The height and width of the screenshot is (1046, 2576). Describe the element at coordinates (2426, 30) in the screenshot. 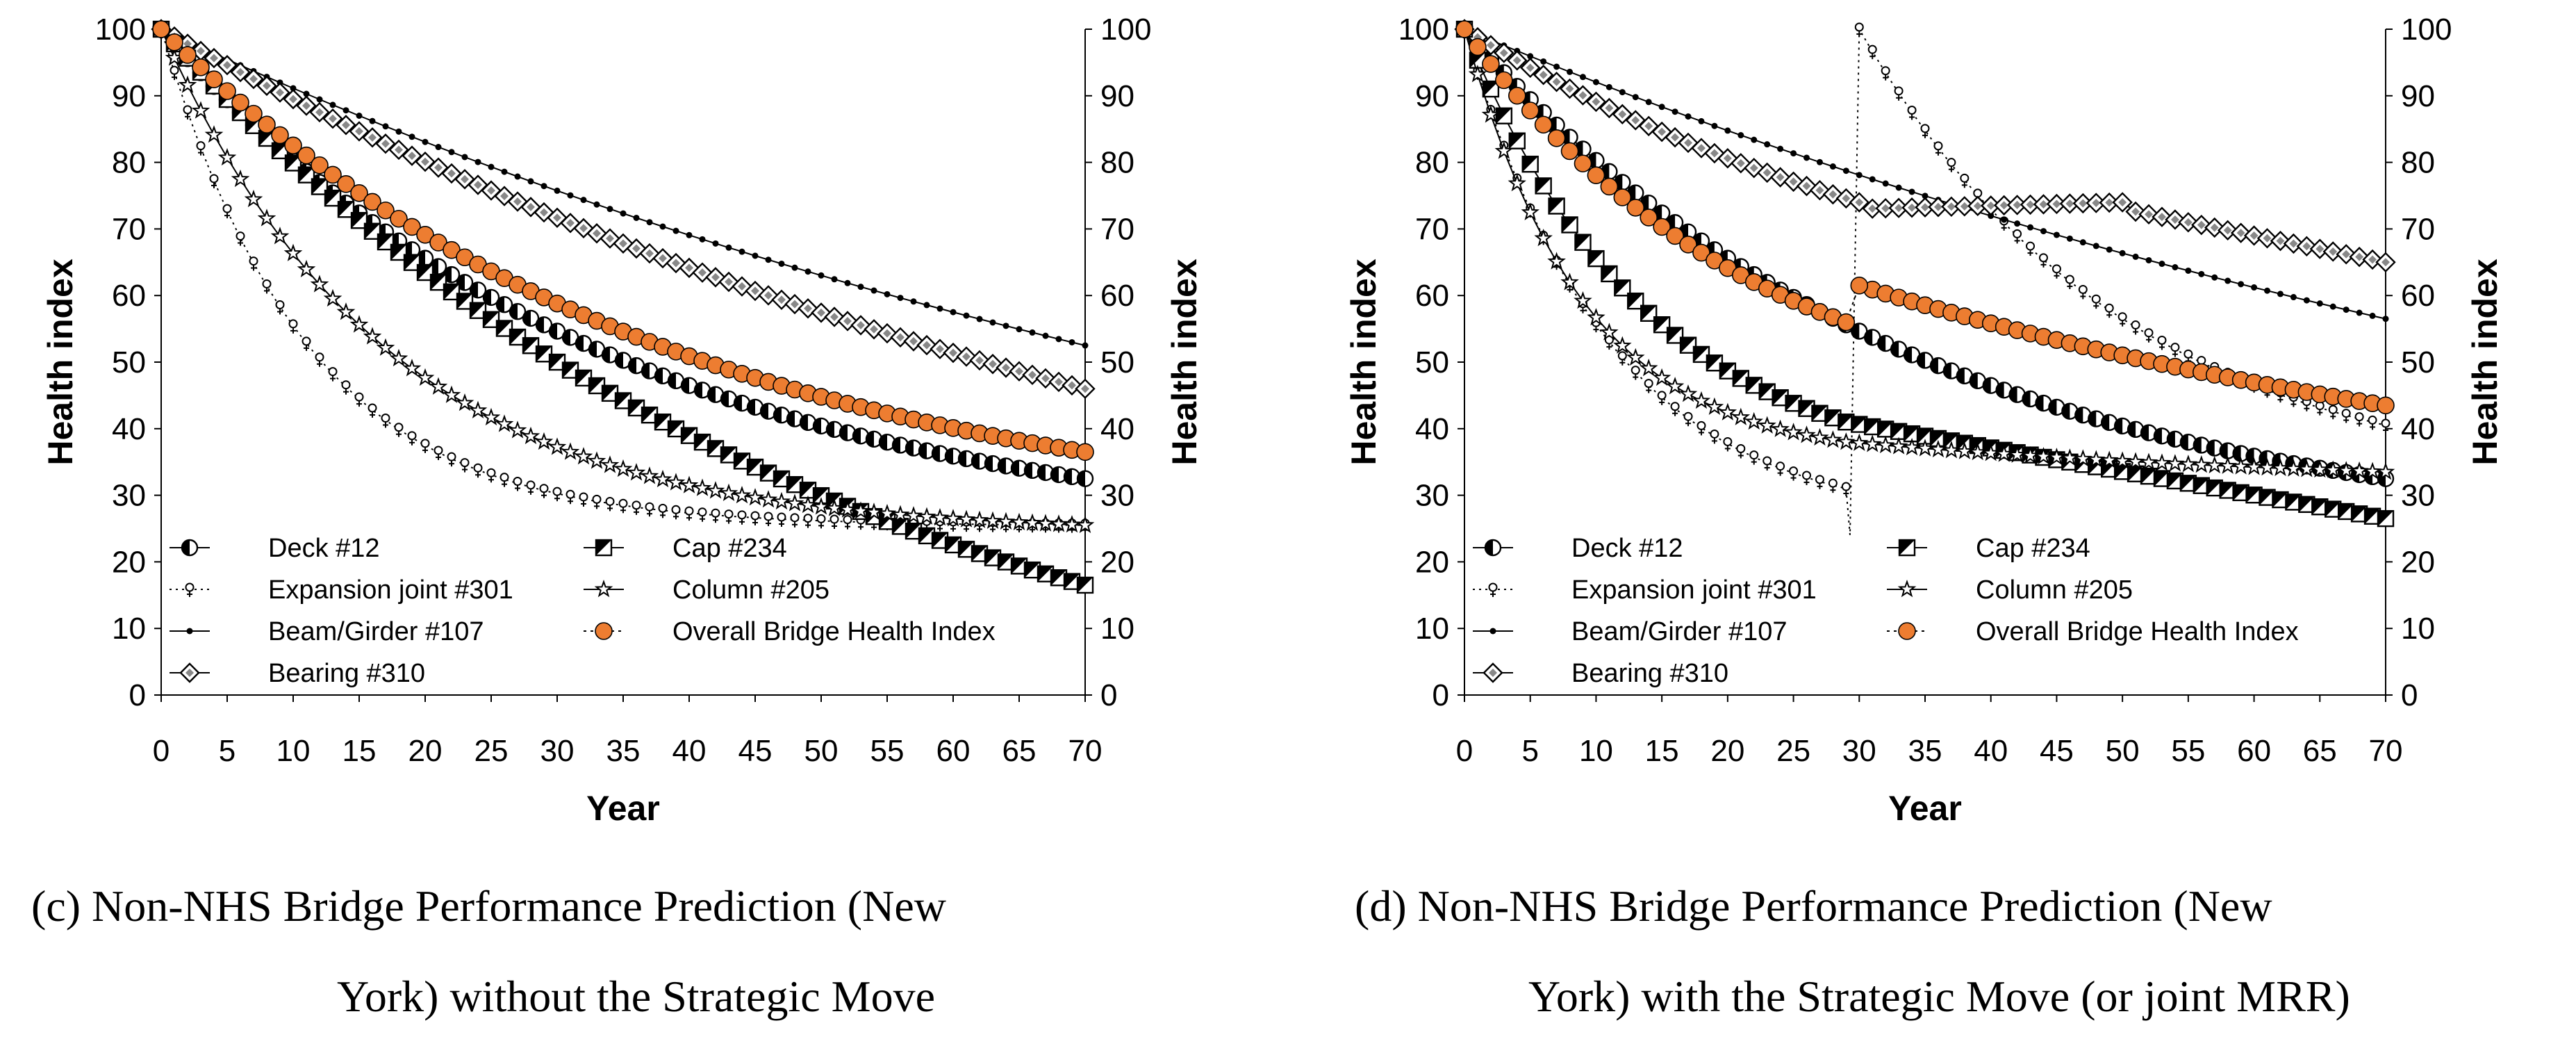

I see `y-tick-label-right: 100` at that location.